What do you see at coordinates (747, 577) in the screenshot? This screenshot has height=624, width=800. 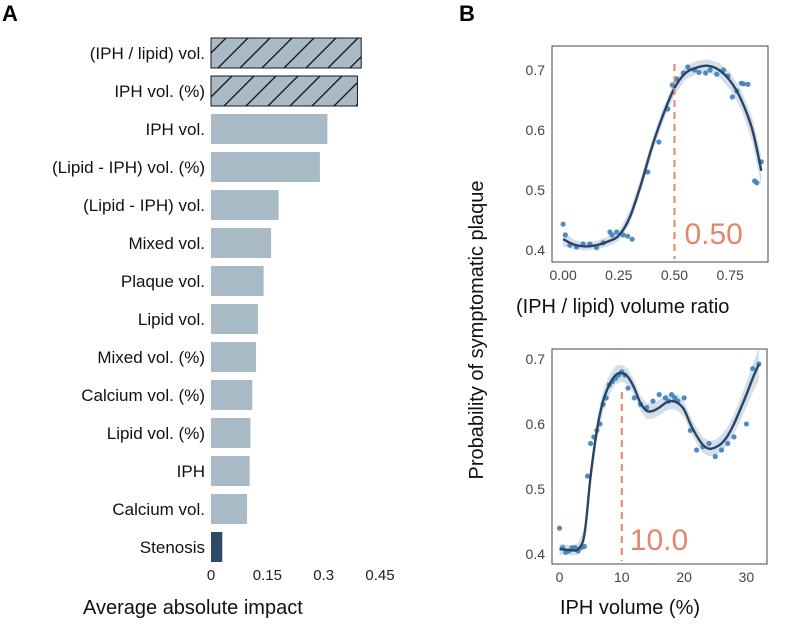 I see `b-bottom-x-tick-label: 30` at bounding box center [747, 577].